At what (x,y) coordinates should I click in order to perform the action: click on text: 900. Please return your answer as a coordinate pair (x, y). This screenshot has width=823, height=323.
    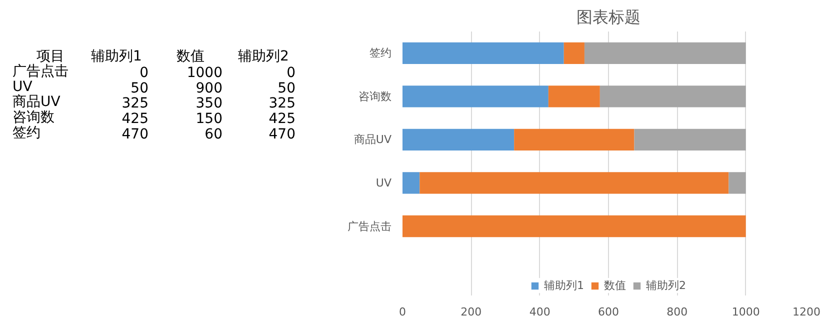
    Looking at the image, I should click on (209, 88).